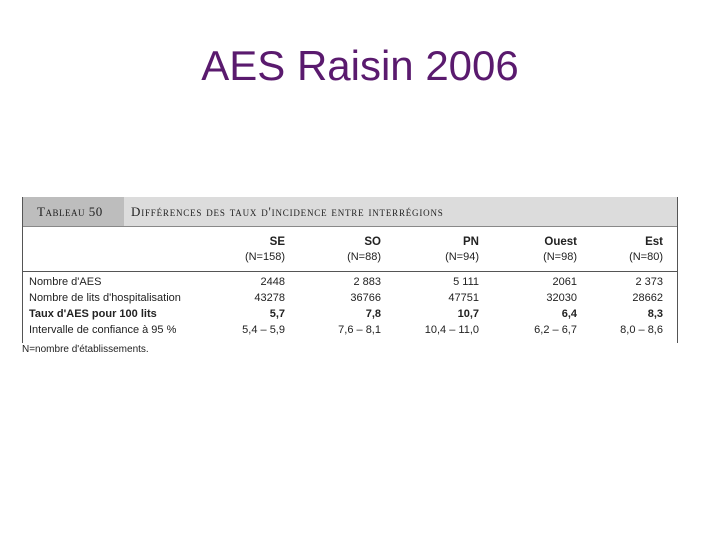  What do you see at coordinates (103, 330) in the screenshot?
I see `row-label: Intervalle de confiance à 95 %` at bounding box center [103, 330].